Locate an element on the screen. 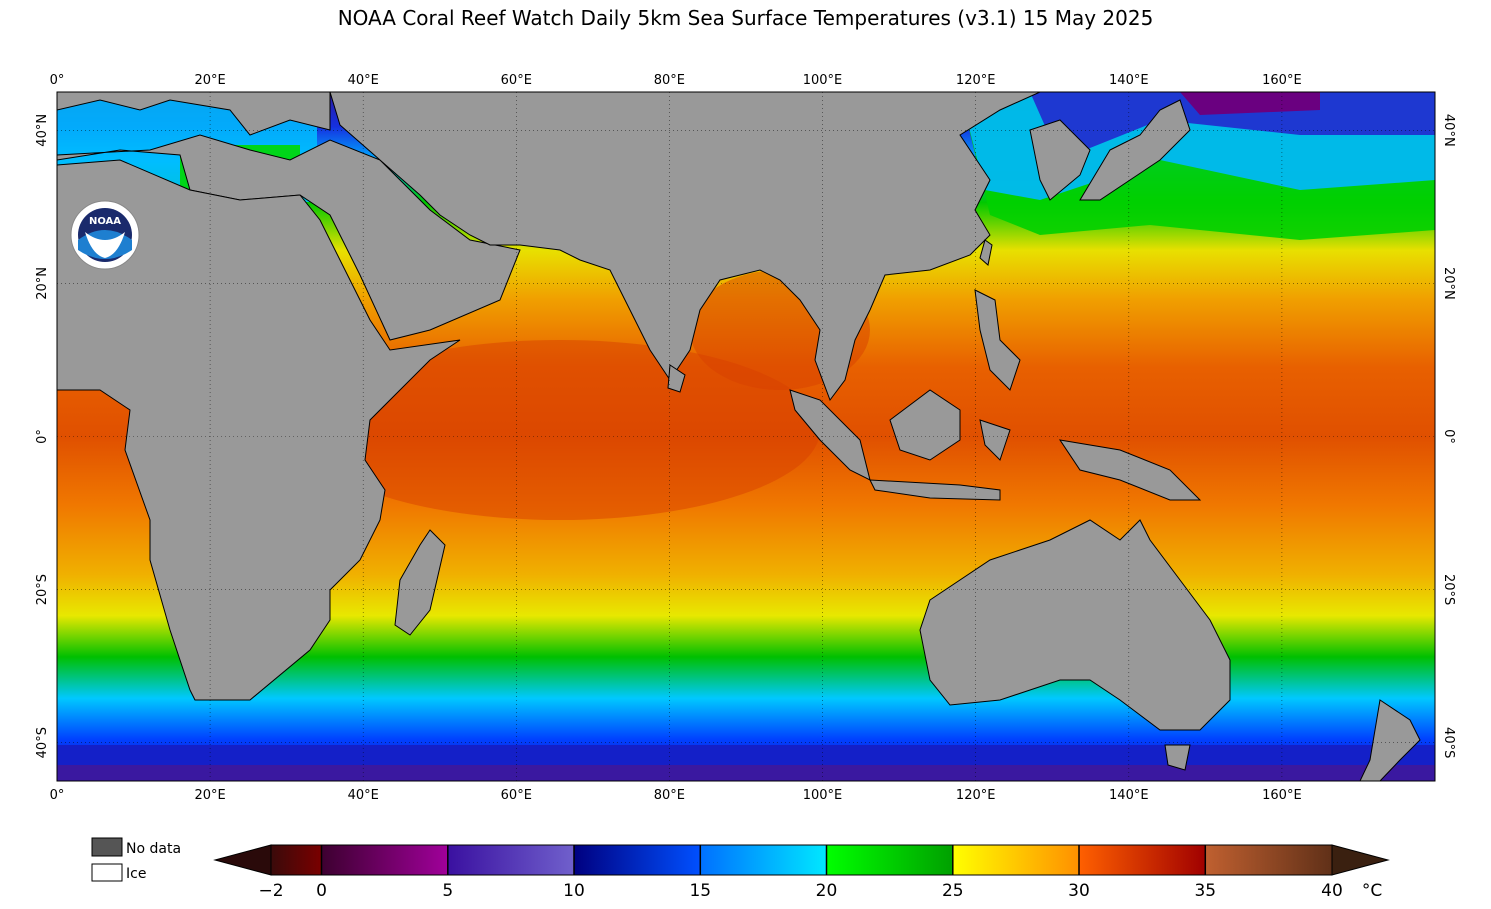 The image size is (1491, 909). x-tick-top: 120°E is located at coordinates (976, 80).